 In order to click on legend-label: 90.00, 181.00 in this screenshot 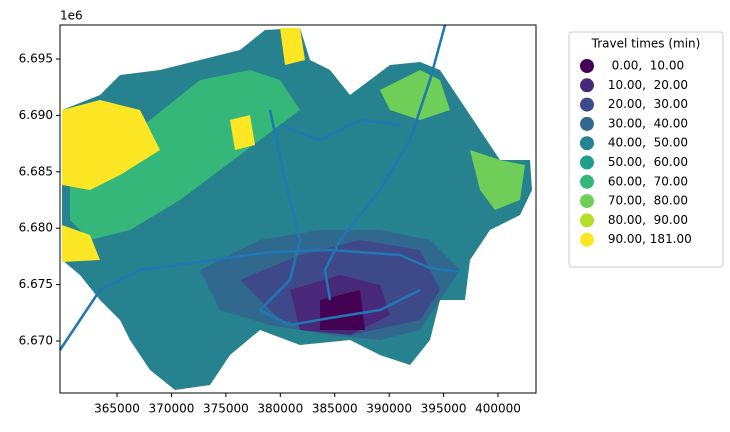, I will do `click(648, 239)`.